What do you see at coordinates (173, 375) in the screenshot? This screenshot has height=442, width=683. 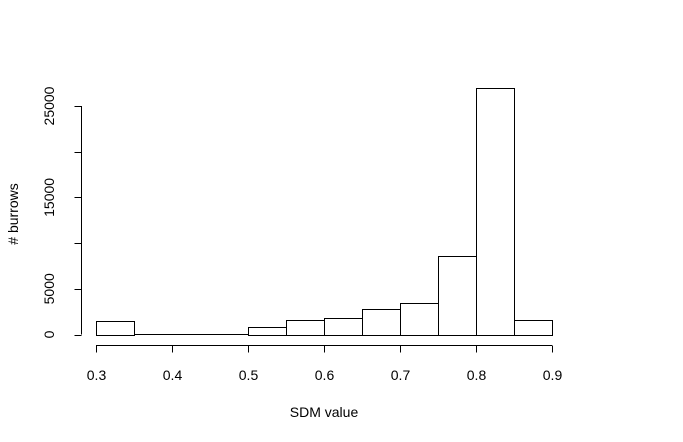 I see `x-tick-label: 0.4` at bounding box center [173, 375].